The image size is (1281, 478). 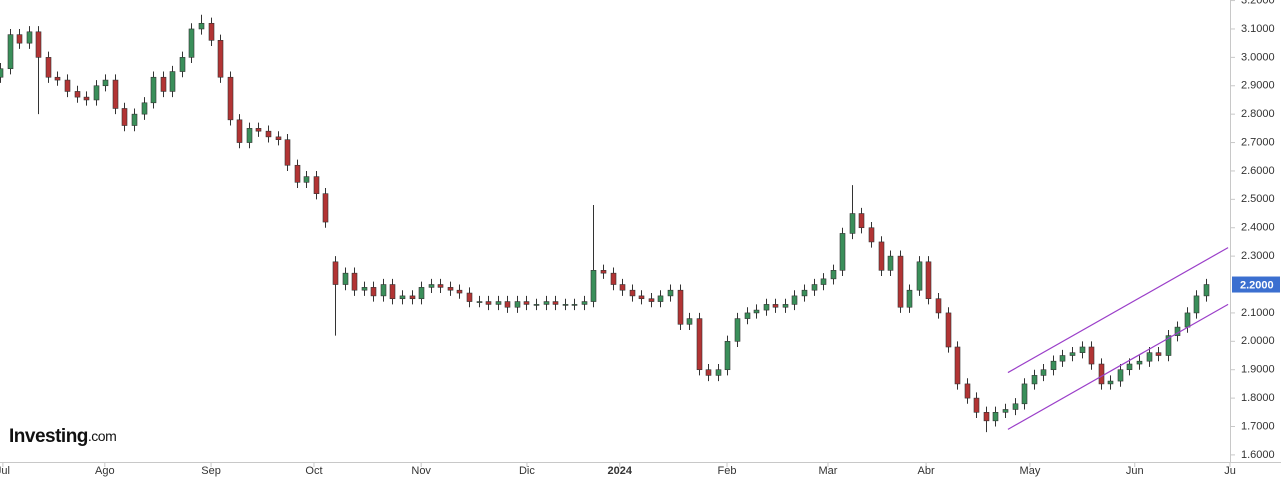 I want to click on logo: Investing.com, so click(x=62, y=436).